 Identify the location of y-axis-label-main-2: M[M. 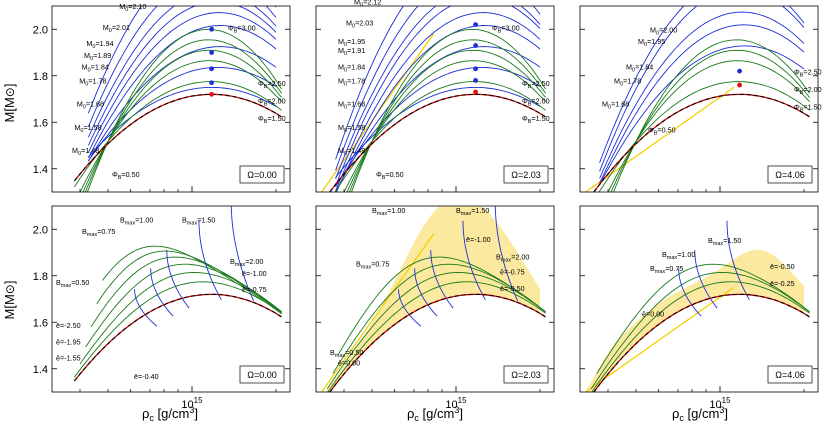
(9, 306).